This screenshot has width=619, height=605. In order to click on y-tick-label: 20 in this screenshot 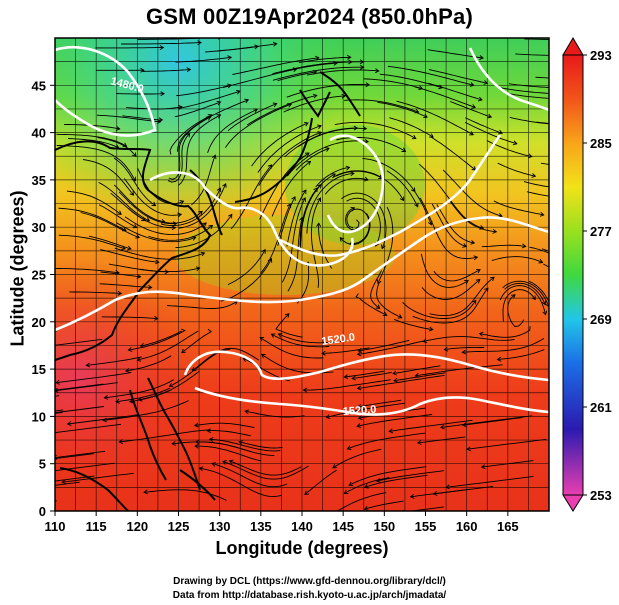, I will do `click(39, 322)`.